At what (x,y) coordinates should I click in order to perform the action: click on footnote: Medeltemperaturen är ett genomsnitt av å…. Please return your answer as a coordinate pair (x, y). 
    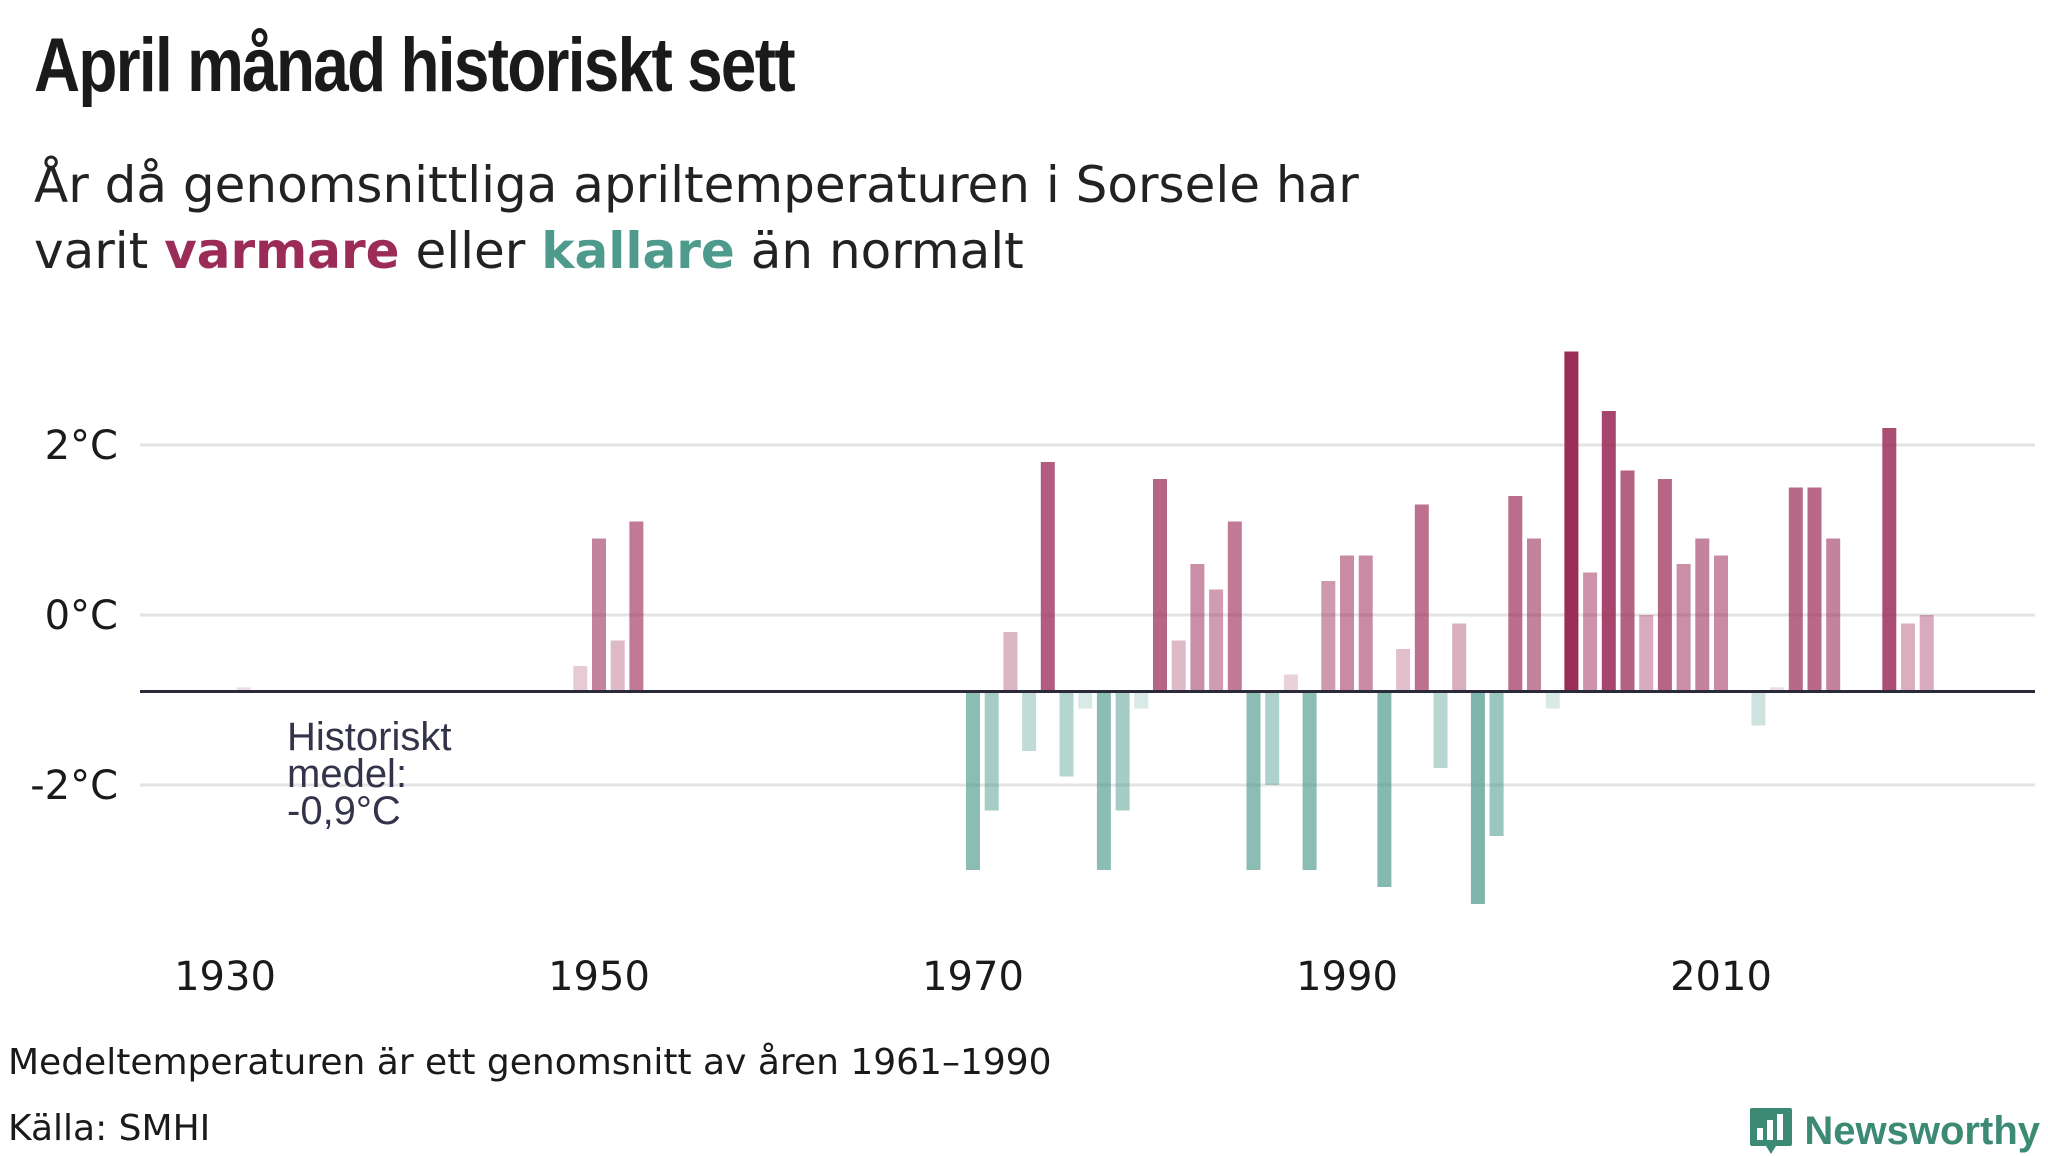
    Looking at the image, I should click on (530, 1062).